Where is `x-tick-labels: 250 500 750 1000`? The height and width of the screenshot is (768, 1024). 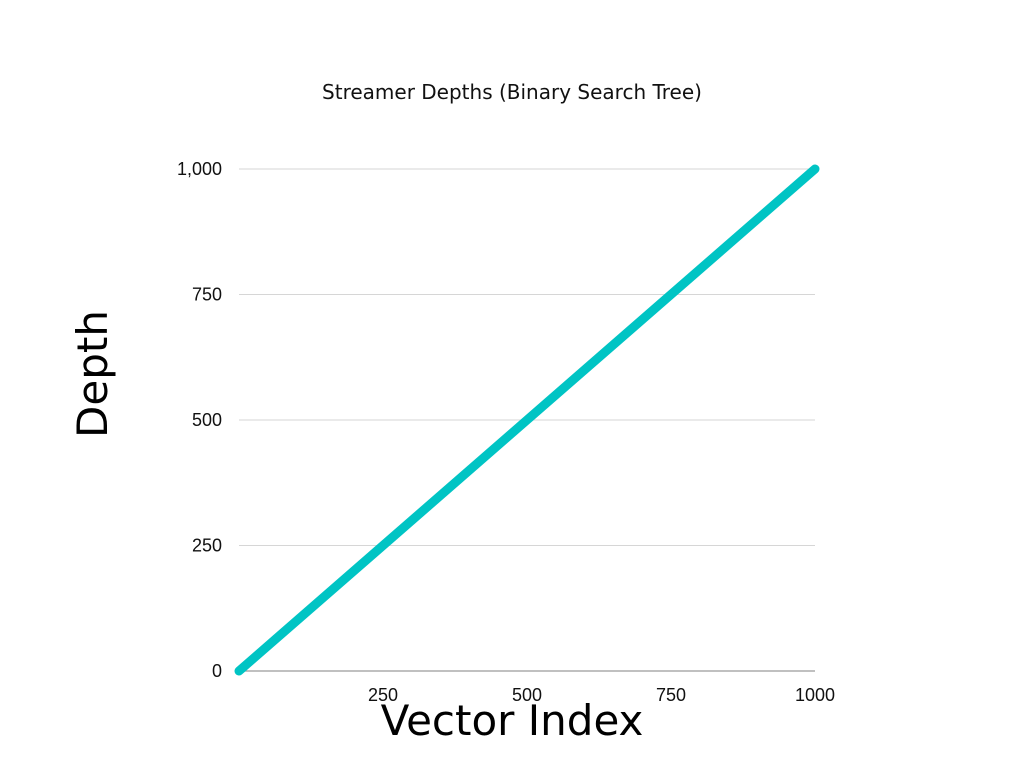 x-tick-labels: 250 500 750 1000 is located at coordinates (601, 695).